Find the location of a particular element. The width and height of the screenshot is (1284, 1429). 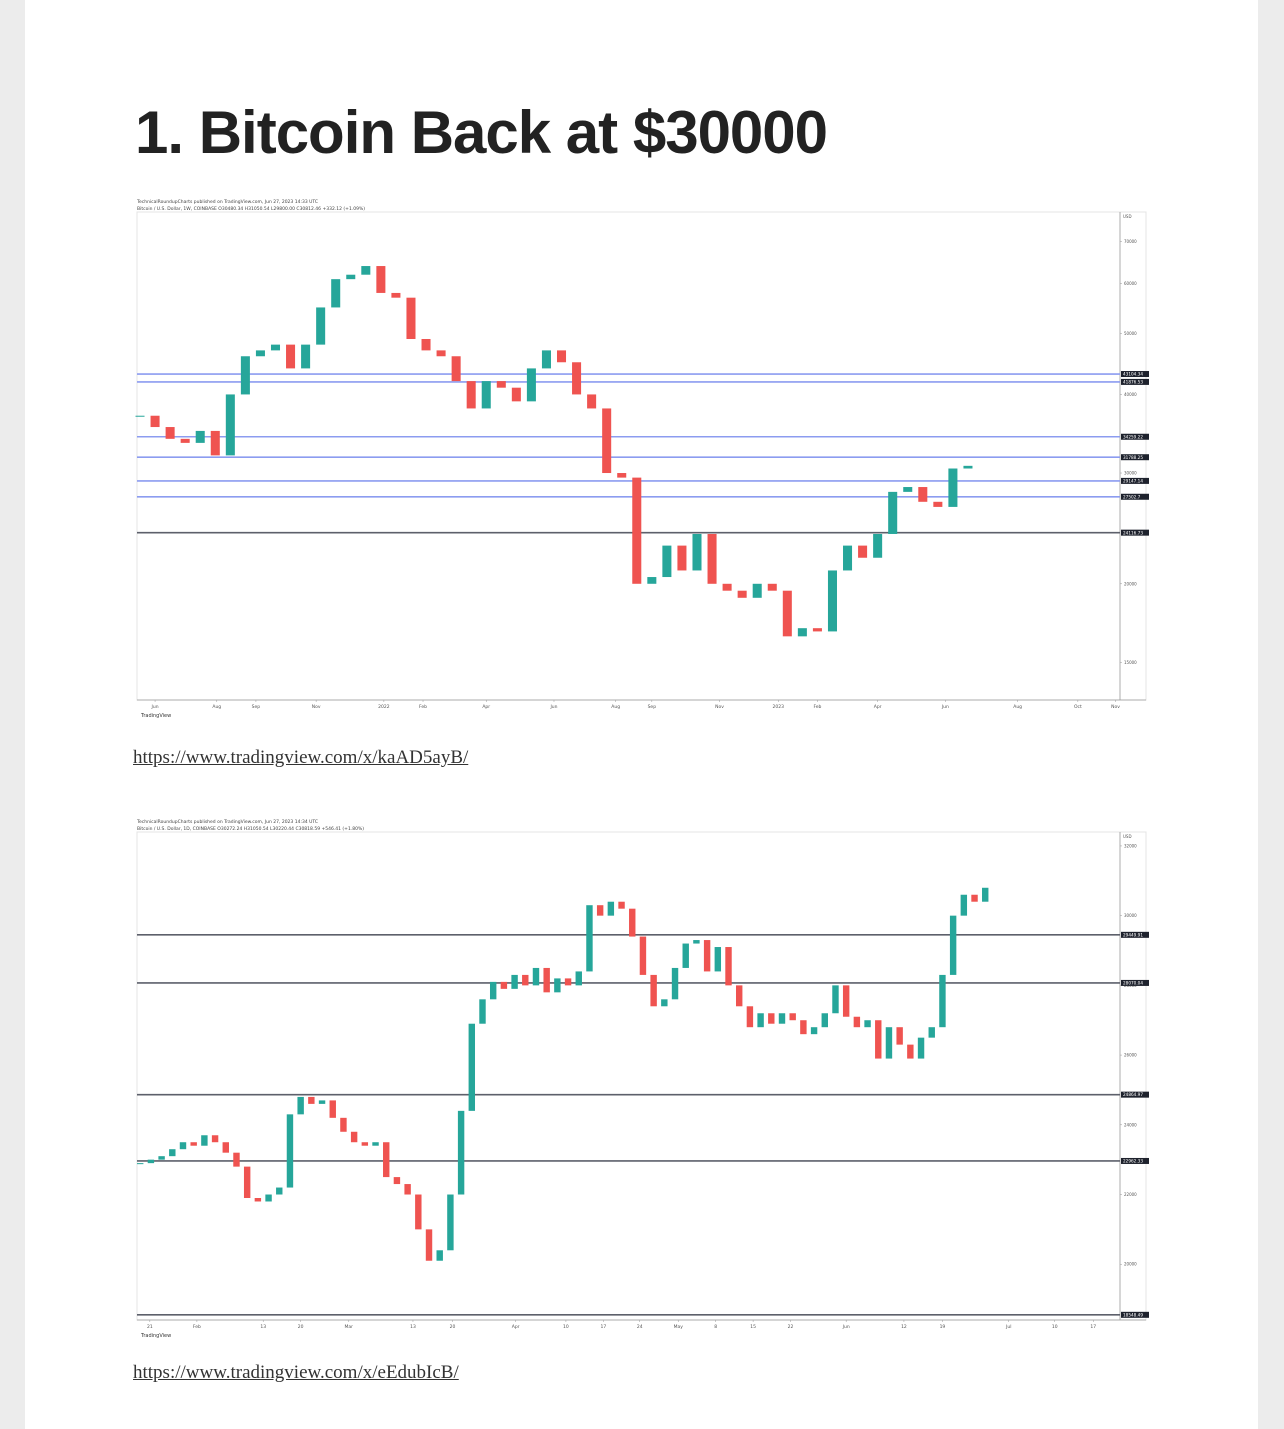

level-label: 27502.7 is located at coordinates (1132, 496).